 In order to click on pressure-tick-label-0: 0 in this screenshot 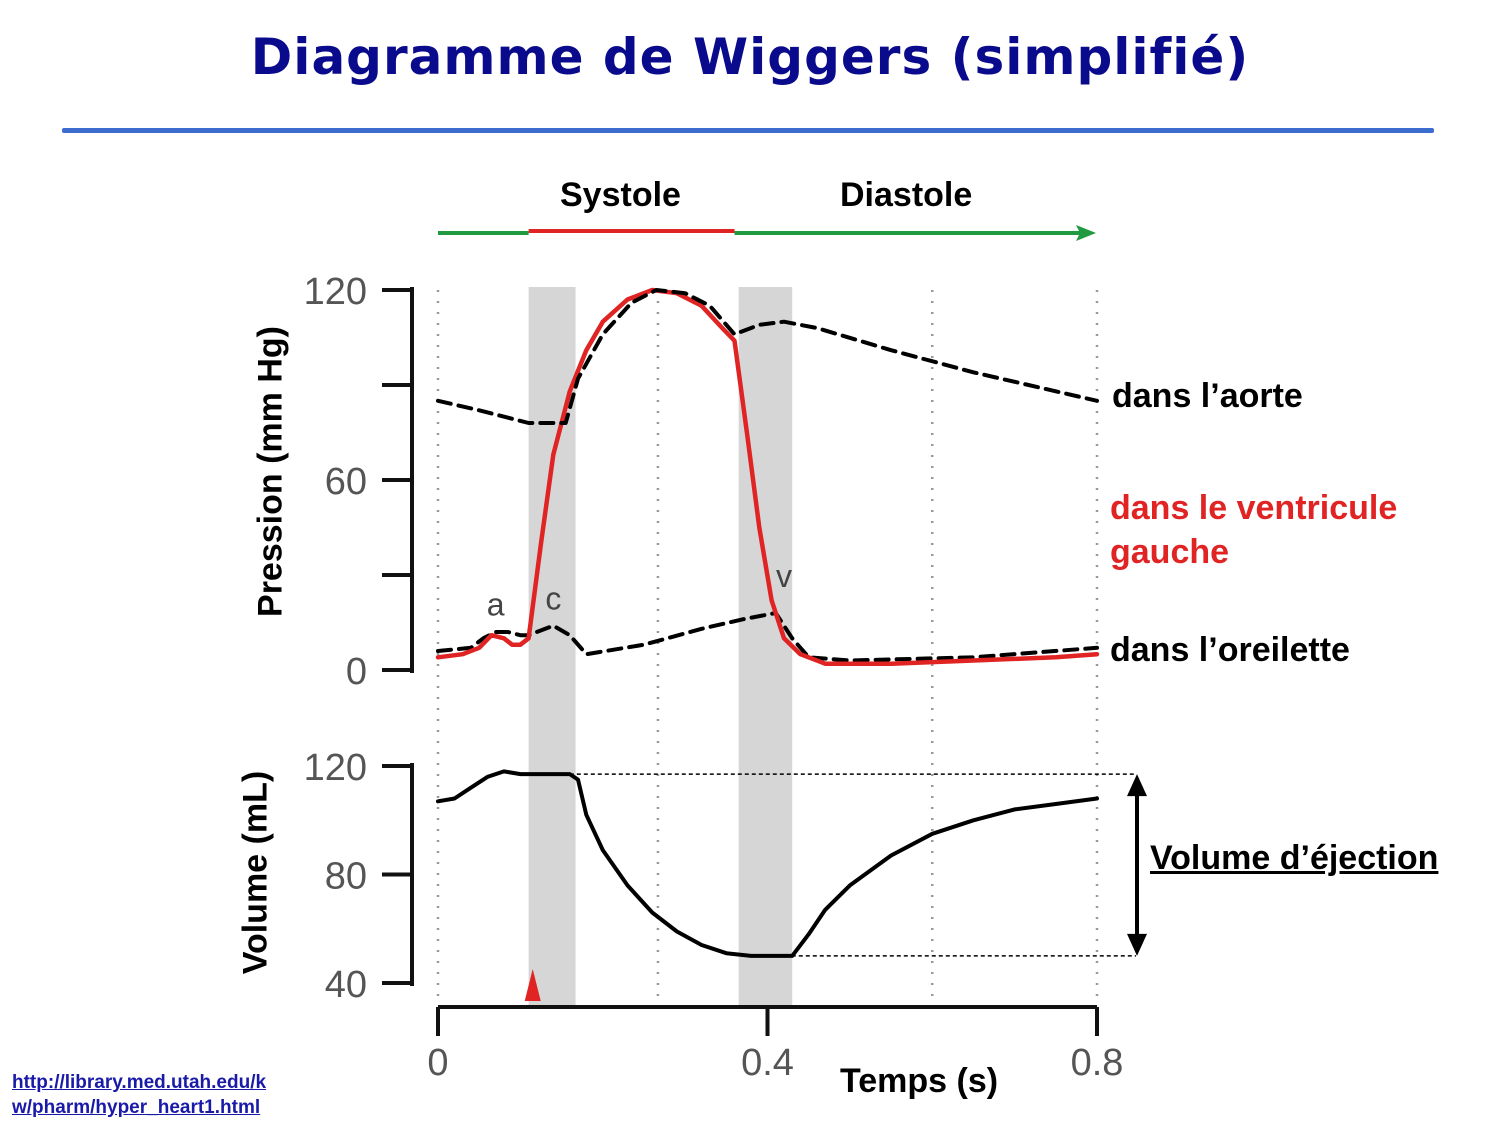, I will do `click(356, 672)`.